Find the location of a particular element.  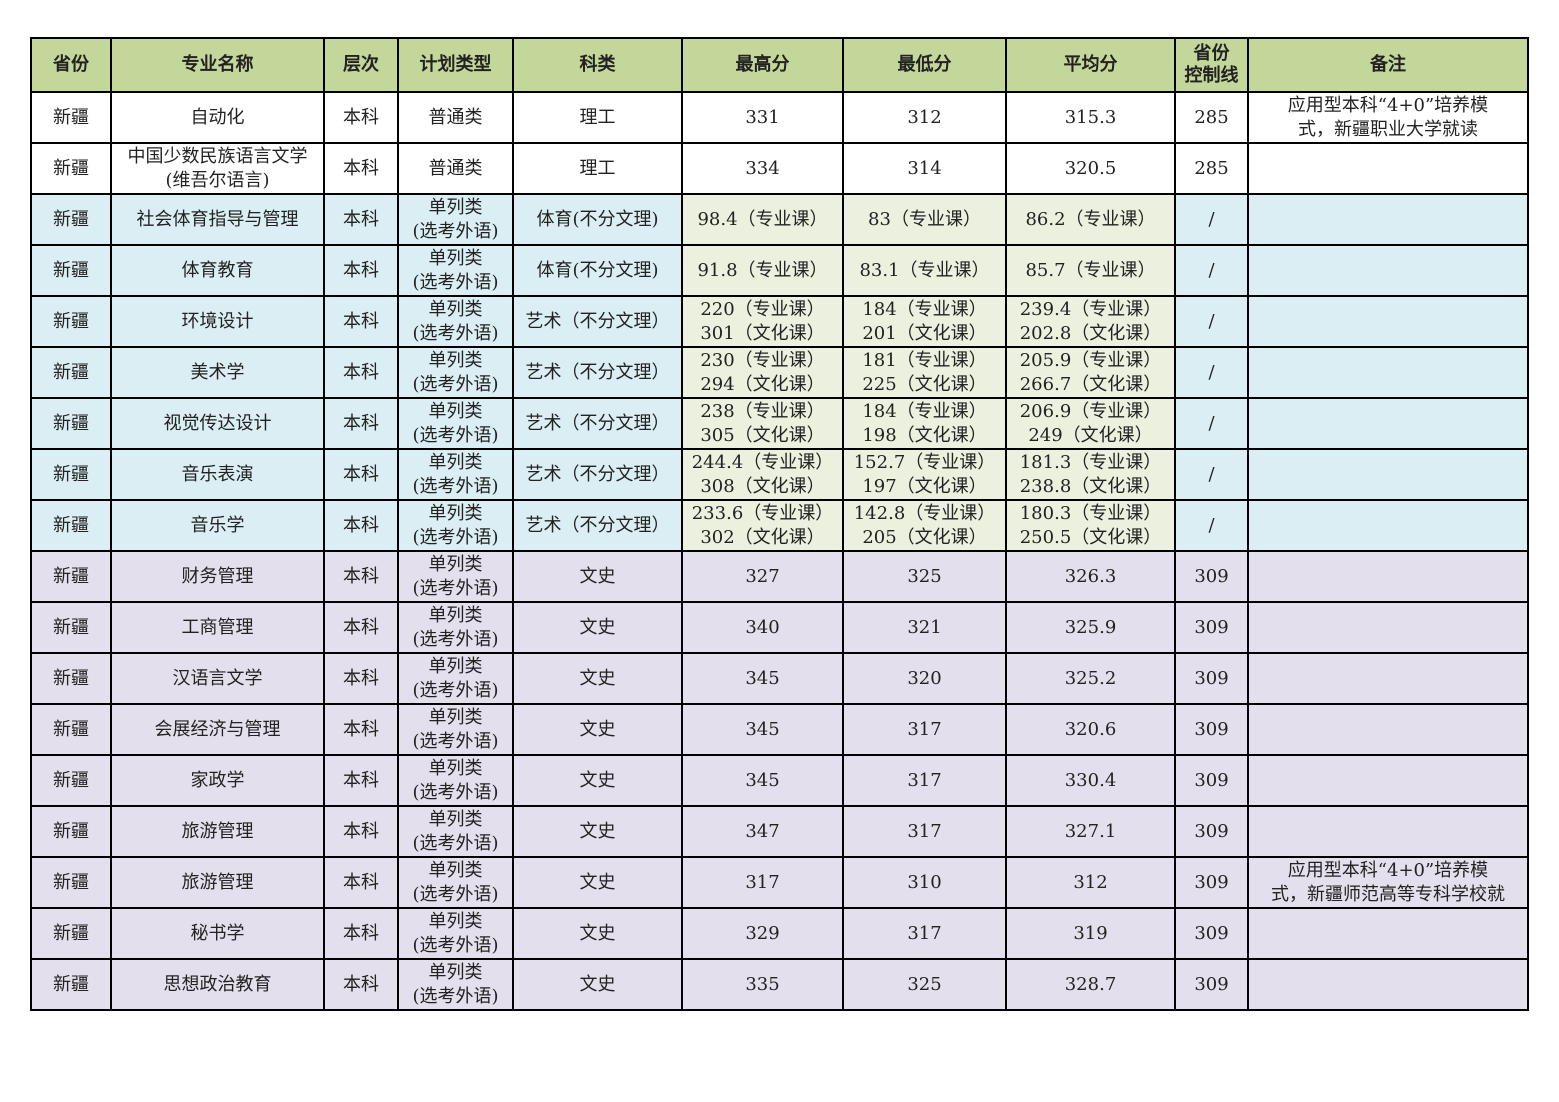

cell-major: 音乐学 is located at coordinates (217, 525).